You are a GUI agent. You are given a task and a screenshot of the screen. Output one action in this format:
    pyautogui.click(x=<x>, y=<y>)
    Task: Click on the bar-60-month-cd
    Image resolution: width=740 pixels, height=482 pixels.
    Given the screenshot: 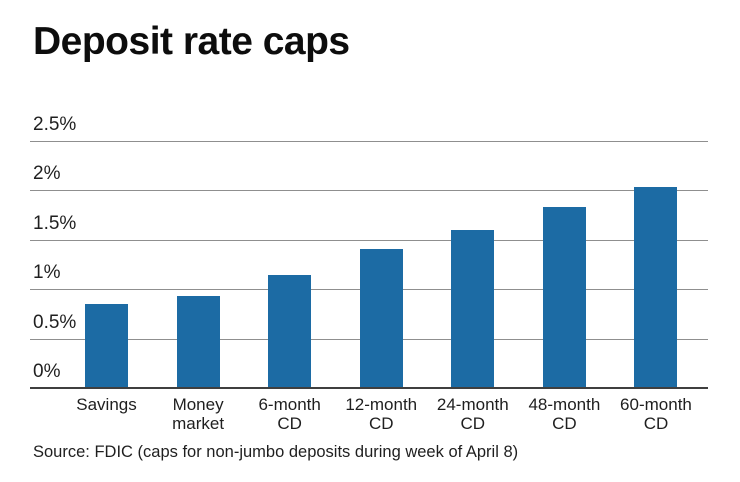 What is the action you would take?
    pyautogui.click(x=656, y=287)
    